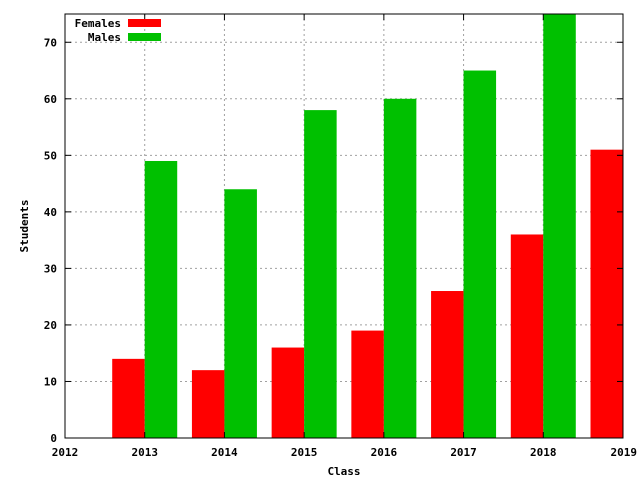 The width and height of the screenshot is (640, 480). What do you see at coordinates (559, 226) in the screenshot?
I see `bar-males-2018` at bounding box center [559, 226].